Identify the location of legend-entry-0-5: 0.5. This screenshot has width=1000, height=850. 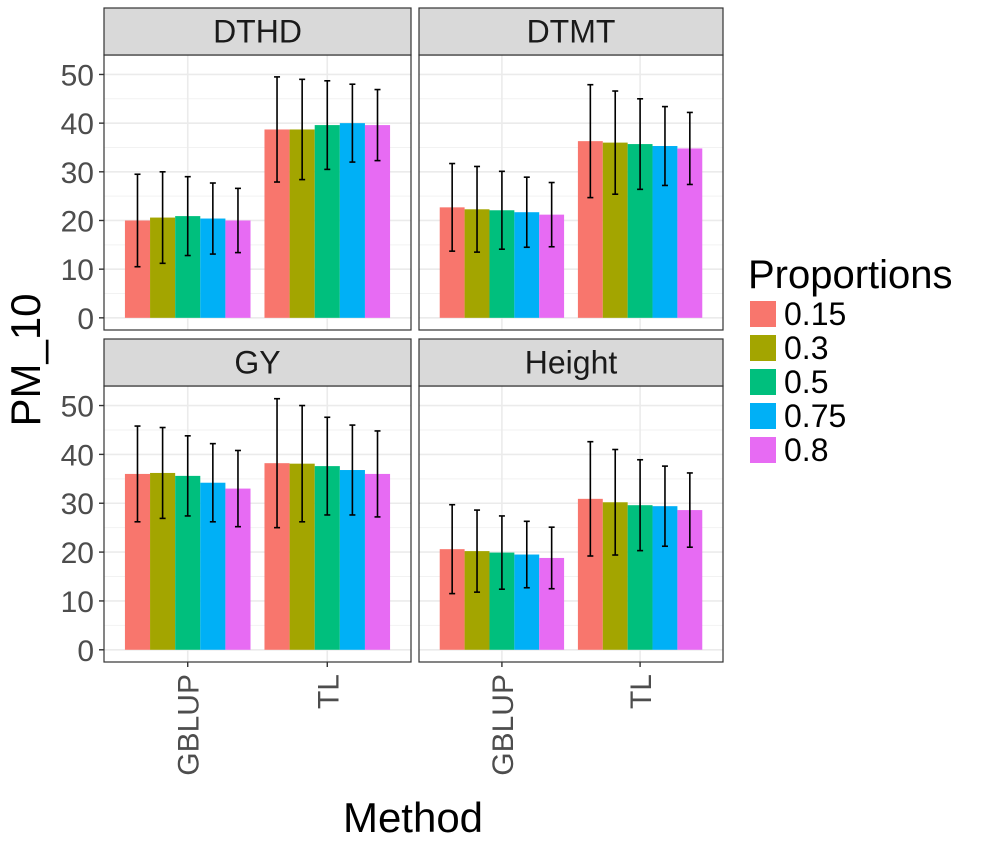
(789, 382).